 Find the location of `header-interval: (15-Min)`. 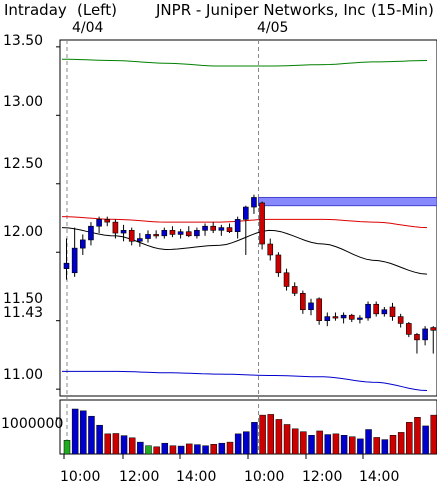

header-interval: (15-Min) is located at coordinates (402, 10).